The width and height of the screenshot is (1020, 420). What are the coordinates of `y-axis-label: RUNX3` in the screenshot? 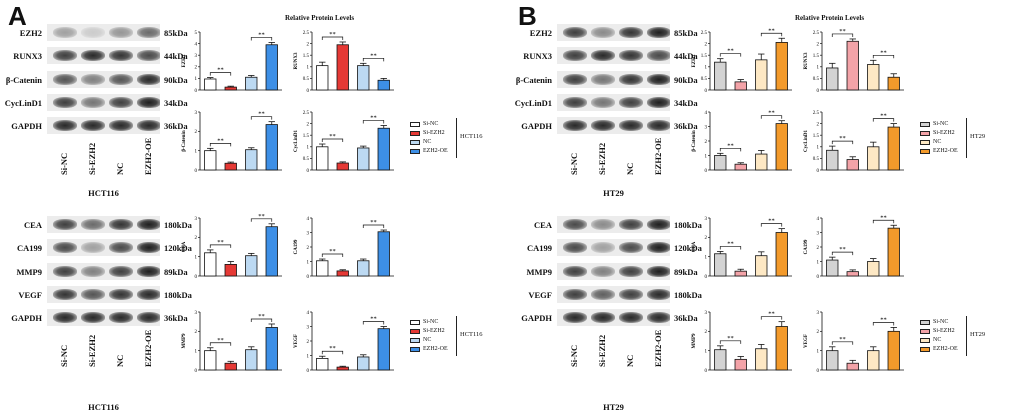 It's located at (806, 60).